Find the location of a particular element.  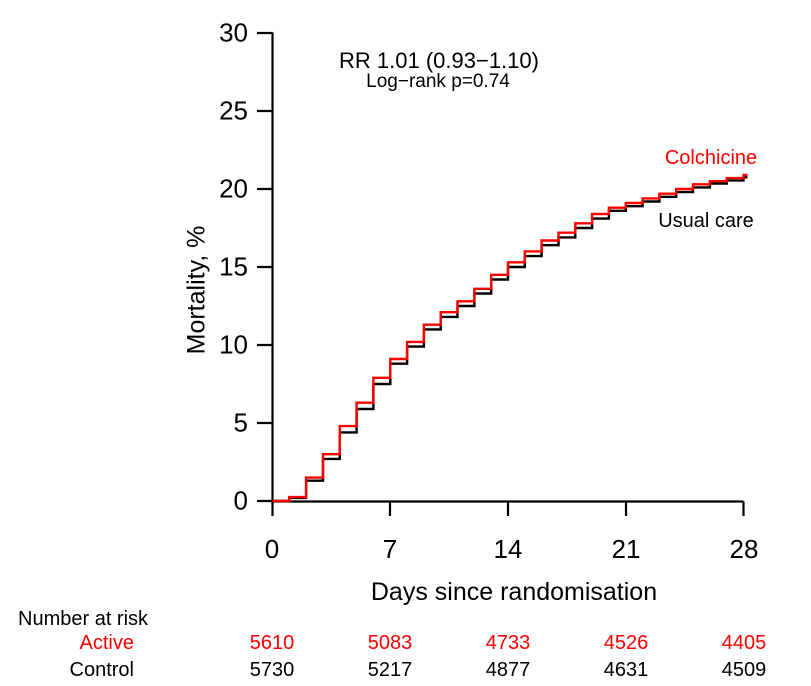

risk-control-day0: 5730 is located at coordinates (272, 670).